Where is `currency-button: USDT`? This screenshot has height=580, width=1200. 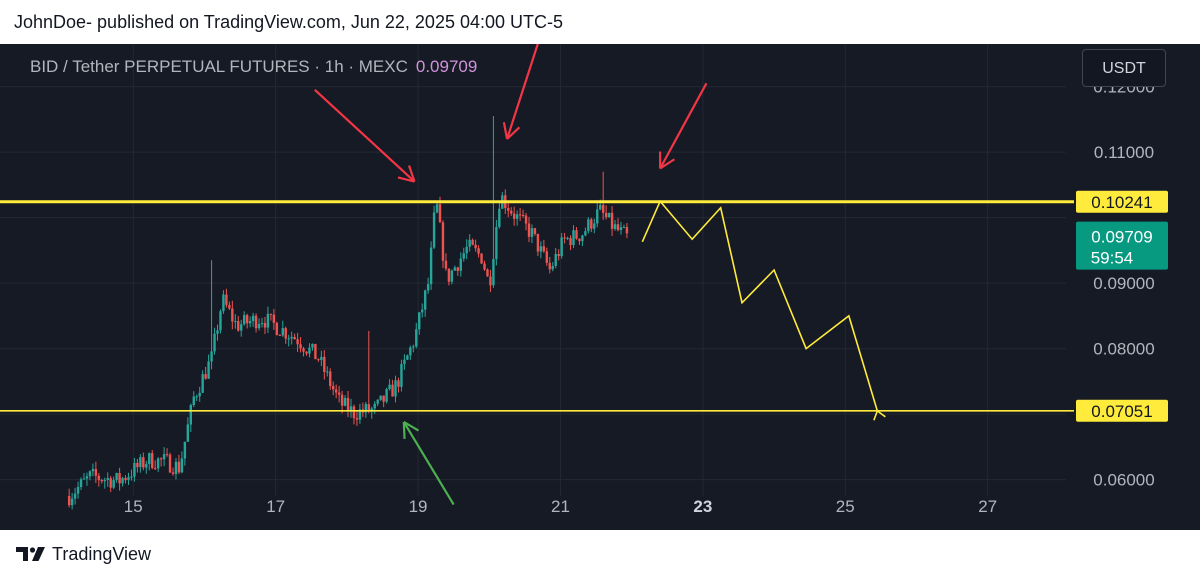 currency-button: USDT is located at coordinates (1124, 68).